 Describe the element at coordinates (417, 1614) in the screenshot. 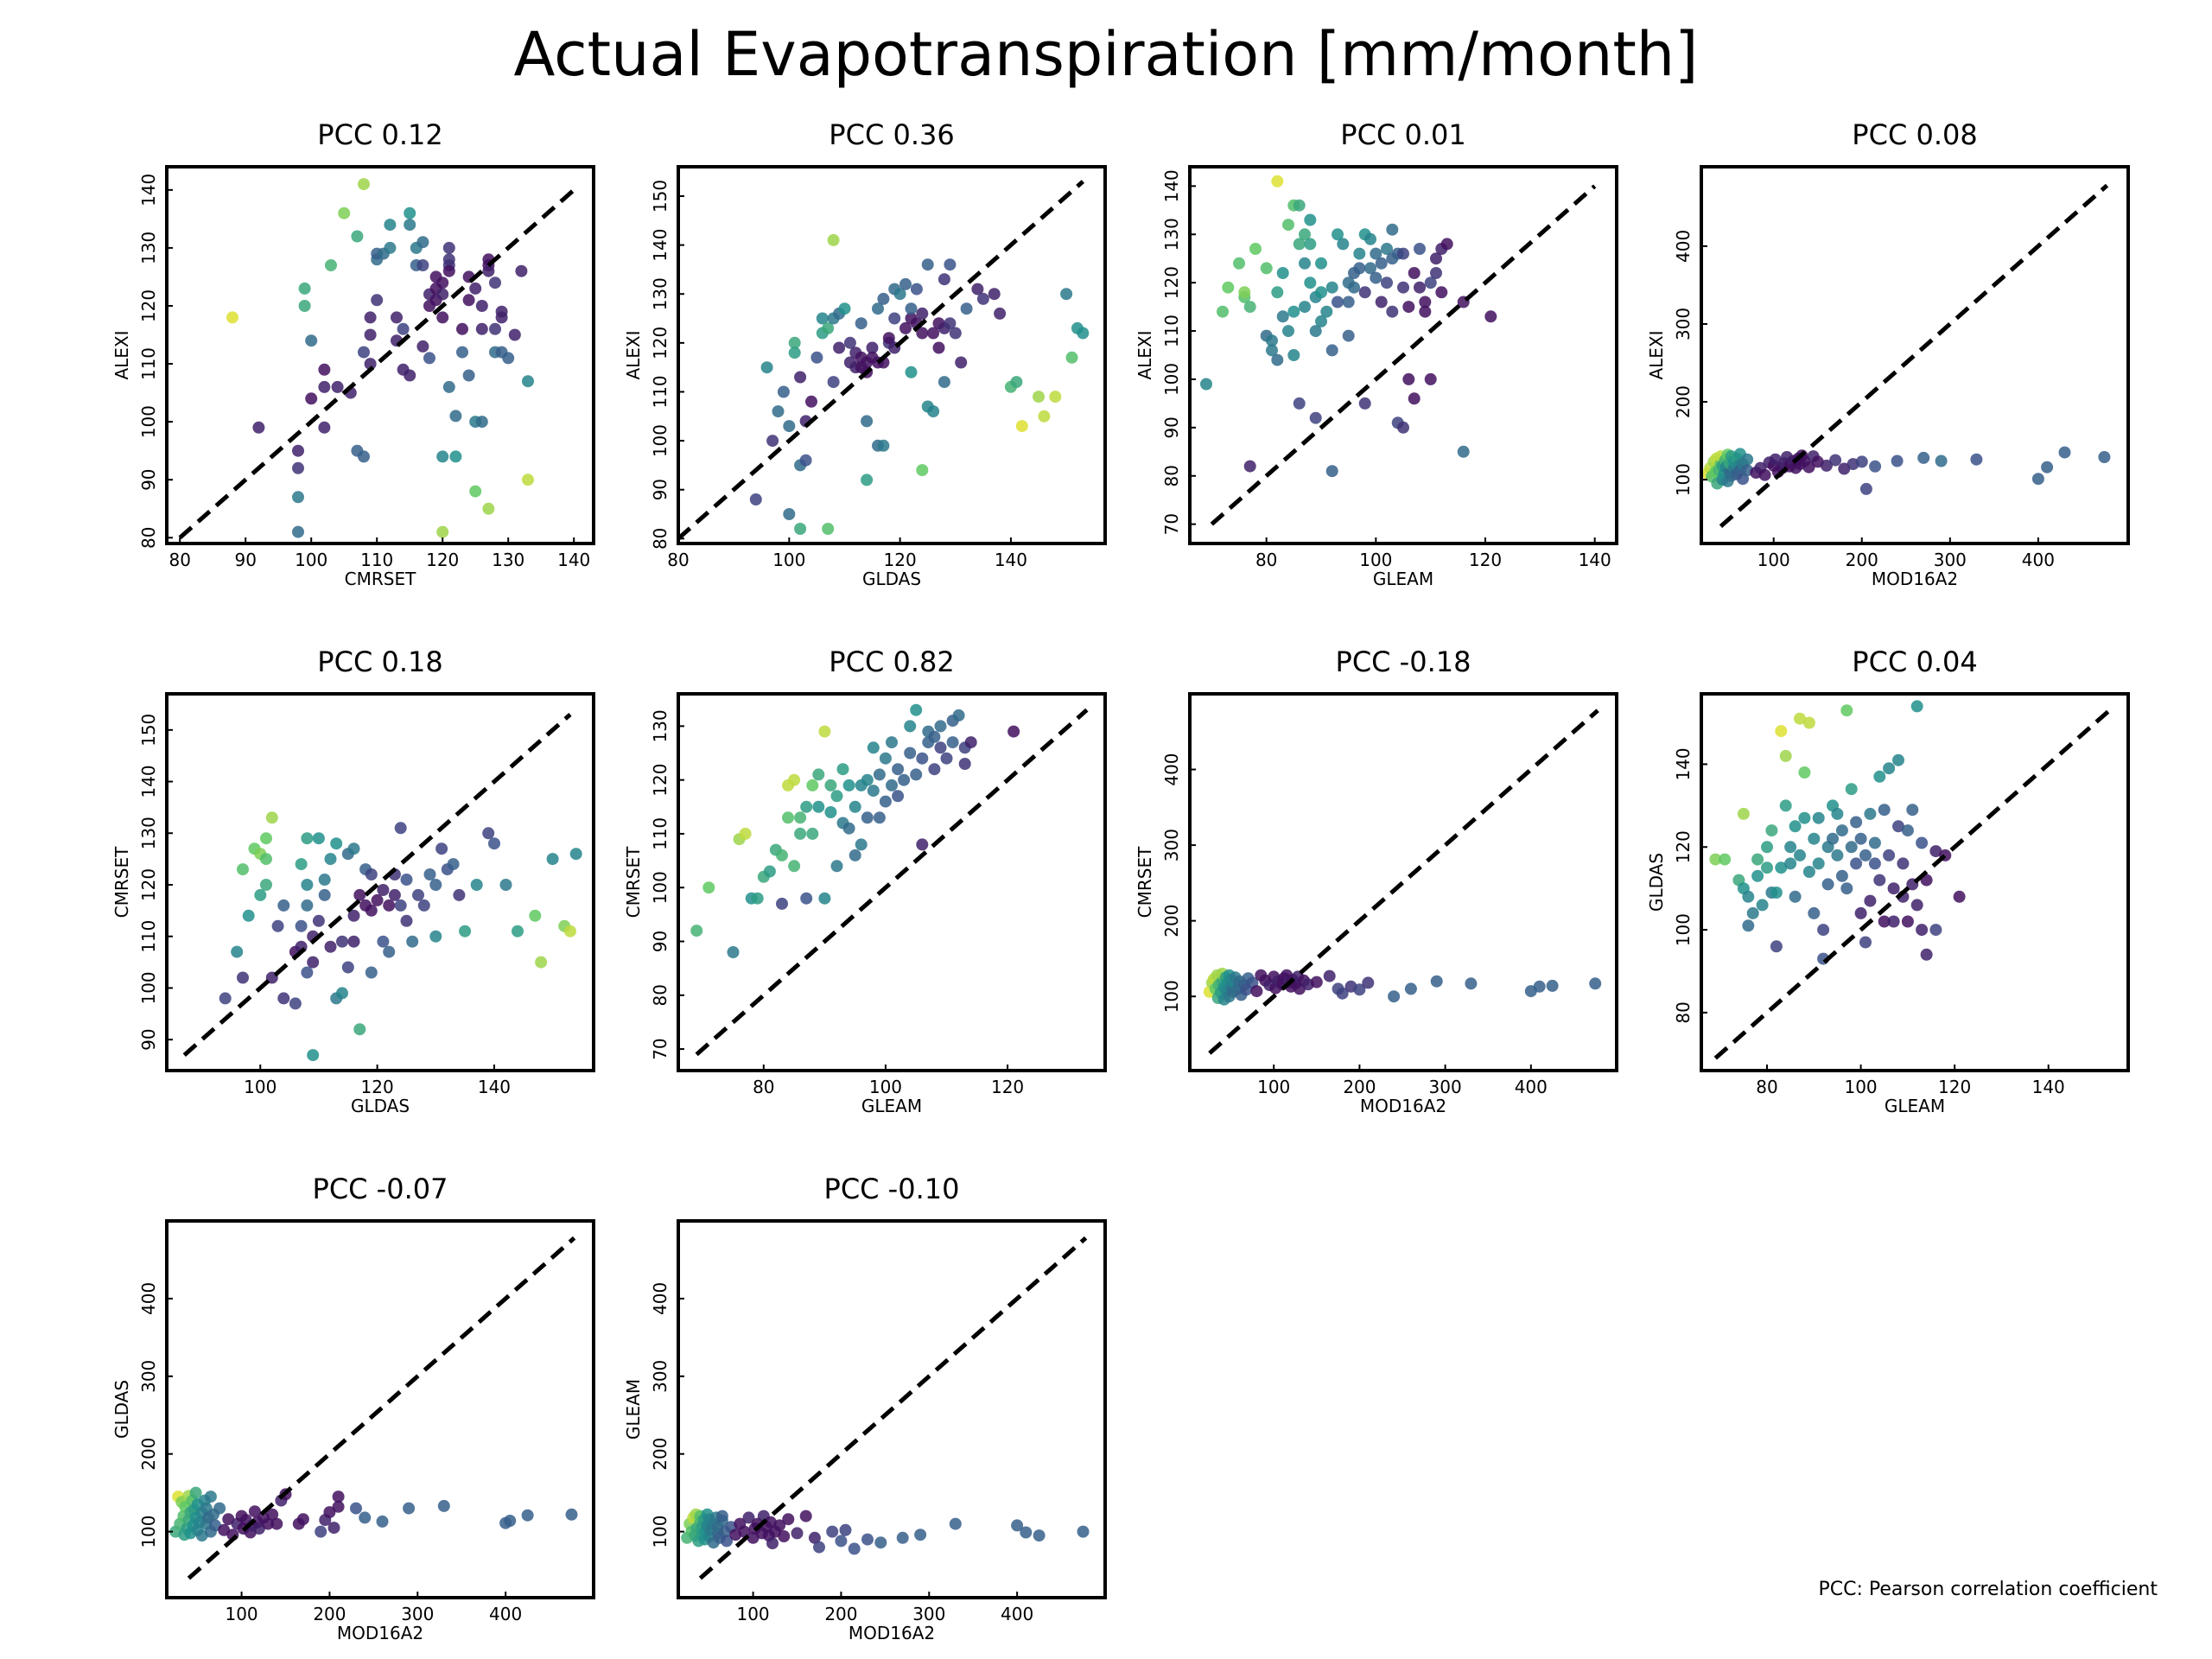

I see `x-tick-label: 300` at that location.